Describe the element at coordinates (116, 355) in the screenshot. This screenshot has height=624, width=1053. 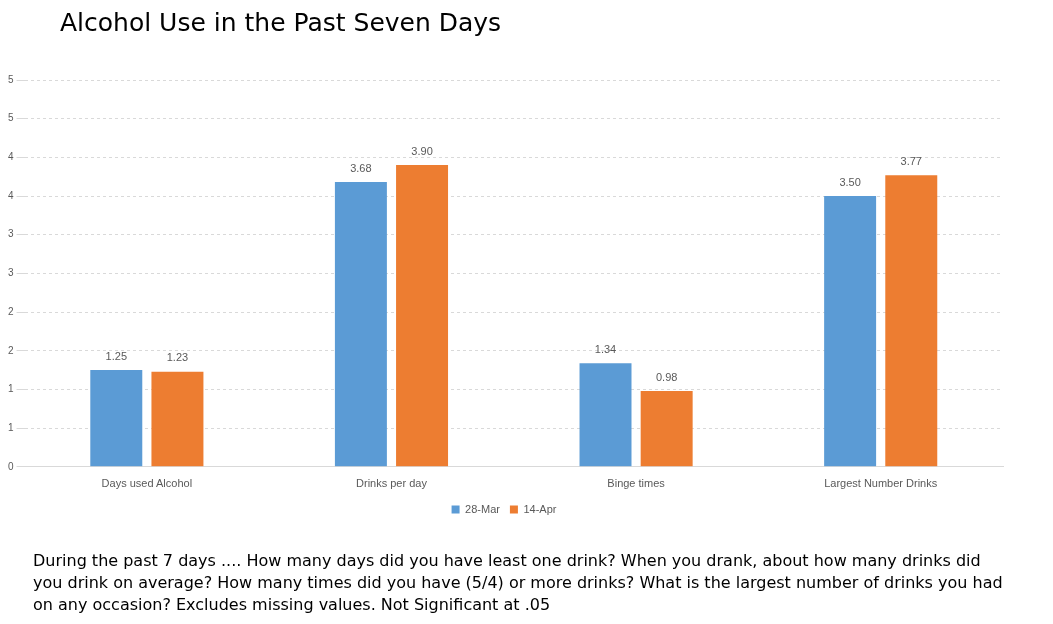
I see `data-label: 1.25` at that location.